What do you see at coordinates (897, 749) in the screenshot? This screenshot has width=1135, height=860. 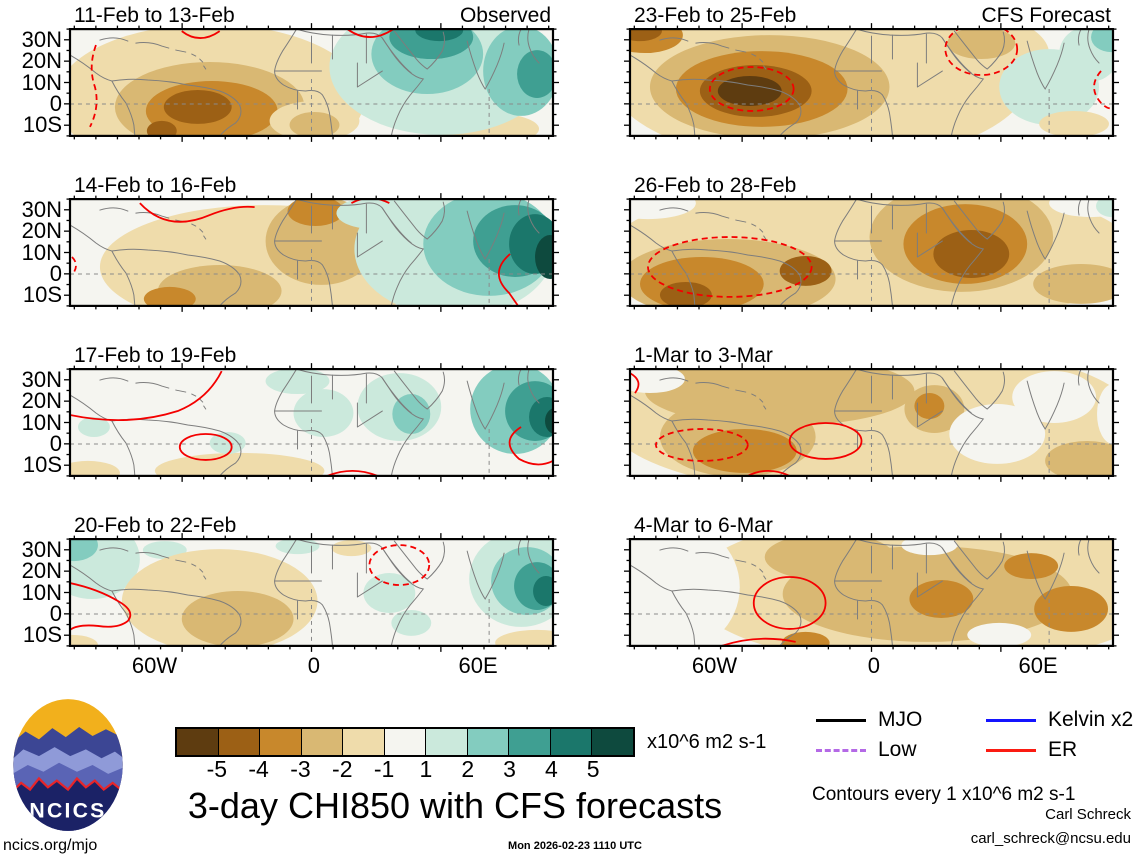 I see `legend-label: Low` at bounding box center [897, 749].